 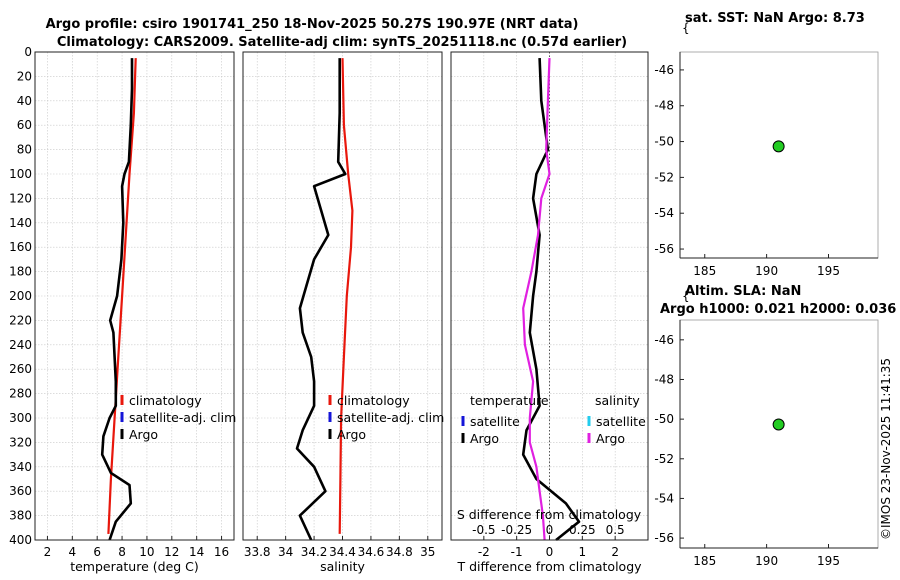 What do you see at coordinates (285, 552) in the screenshot?
I see `x-tick-label: 34` at bounding box center [285, 552].